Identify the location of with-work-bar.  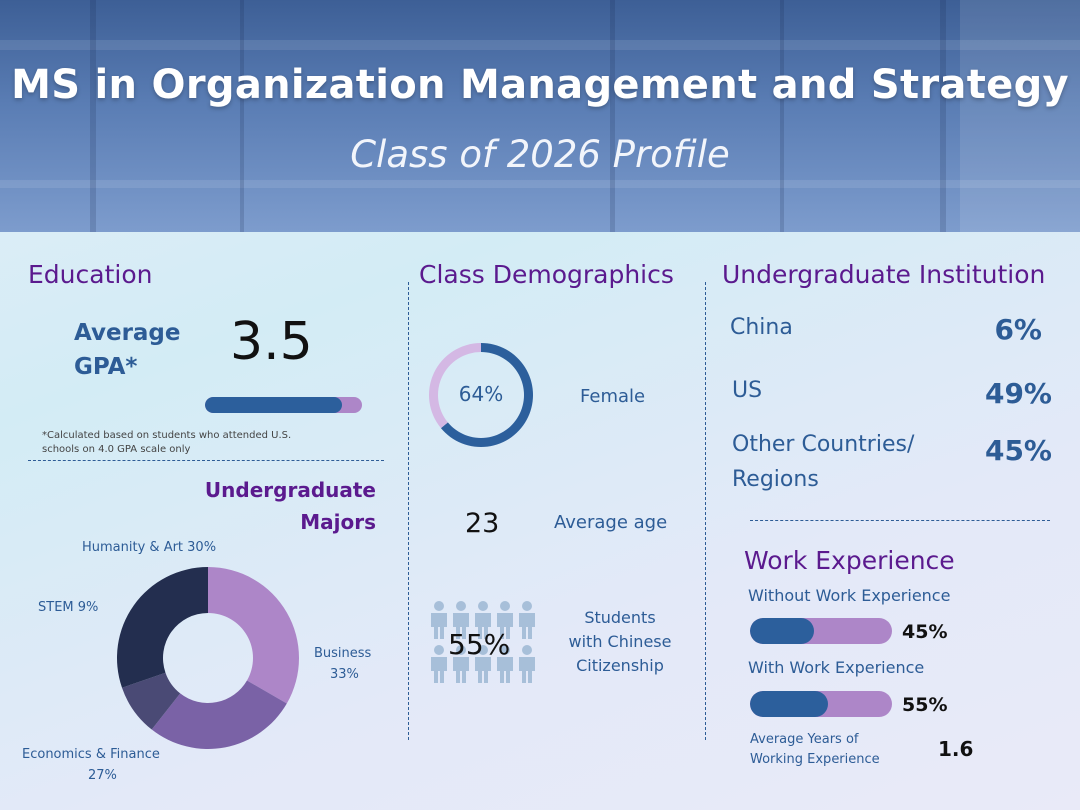
(821, 704).